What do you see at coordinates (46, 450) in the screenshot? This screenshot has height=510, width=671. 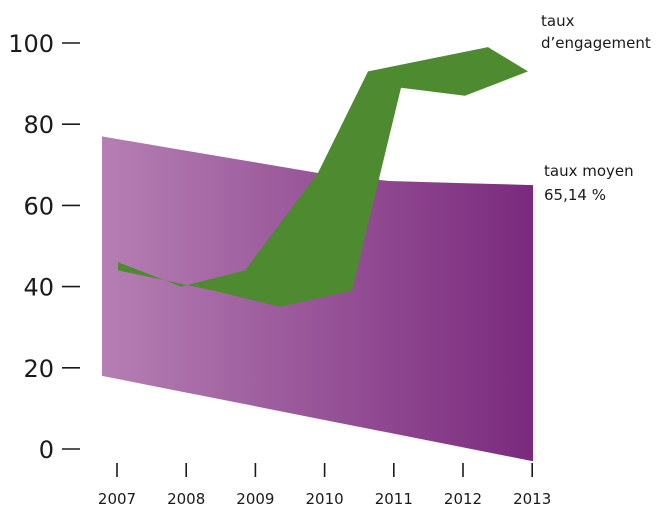 I see `y-tick-label: 0` at bounding box center [46, 450].